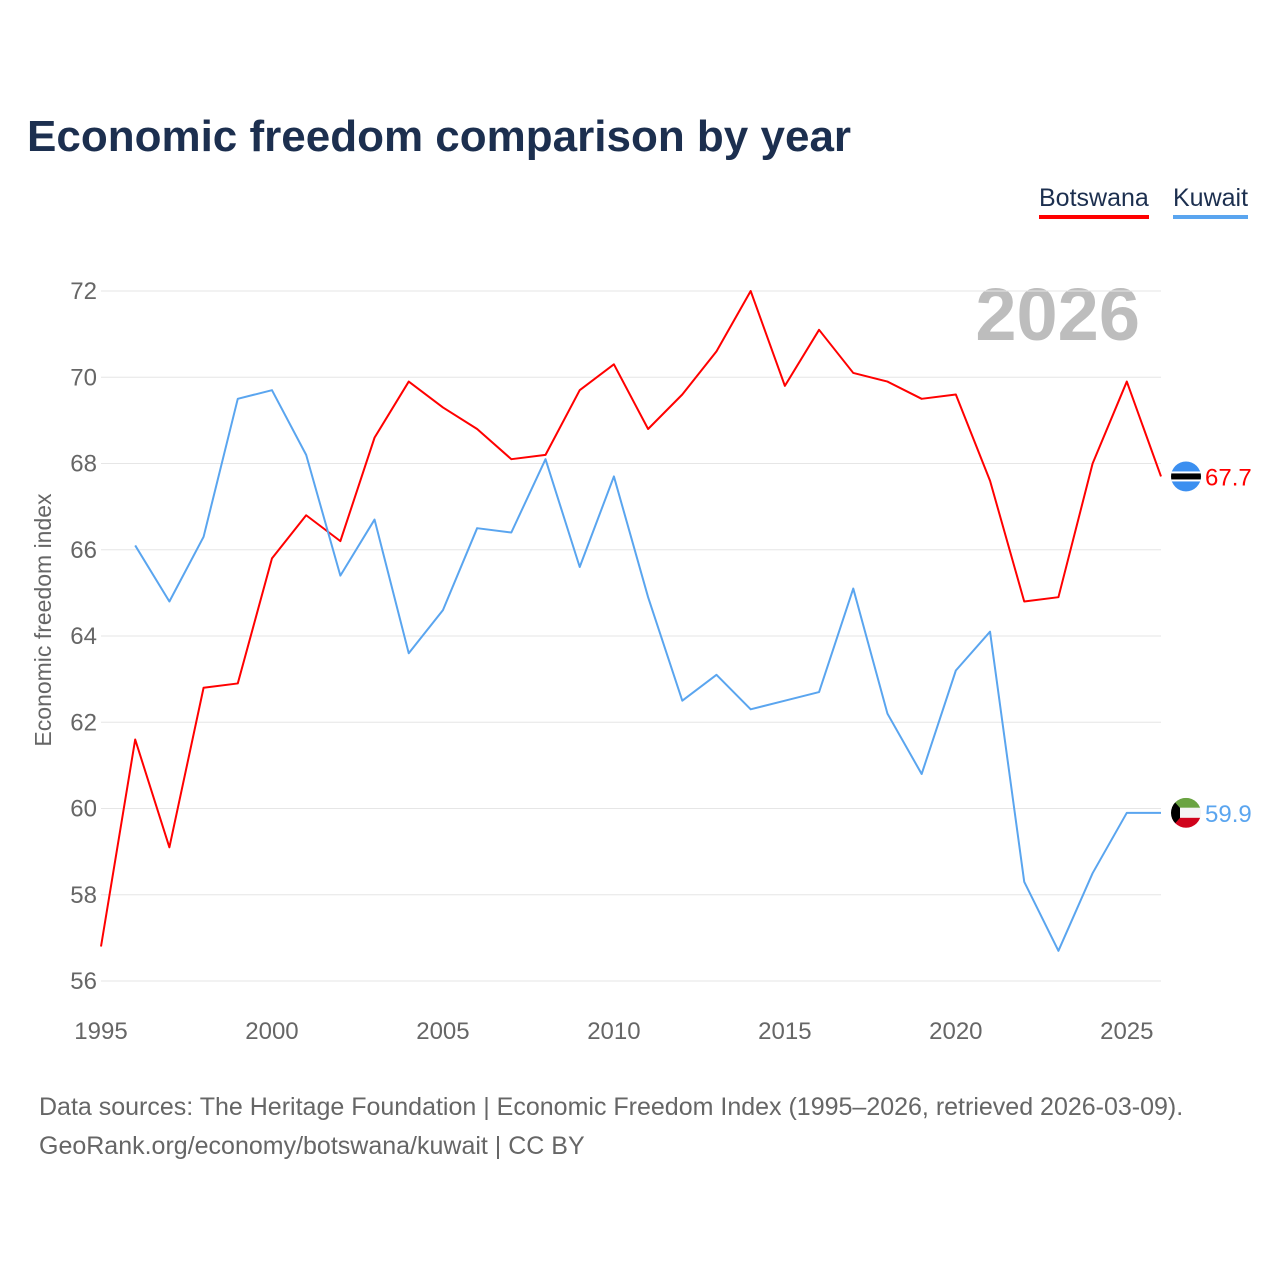  What do you see at coordinates (784, 1031) in the screenshot?
I see `x-tick-label: 2015` at bounding box center [784, 1031].